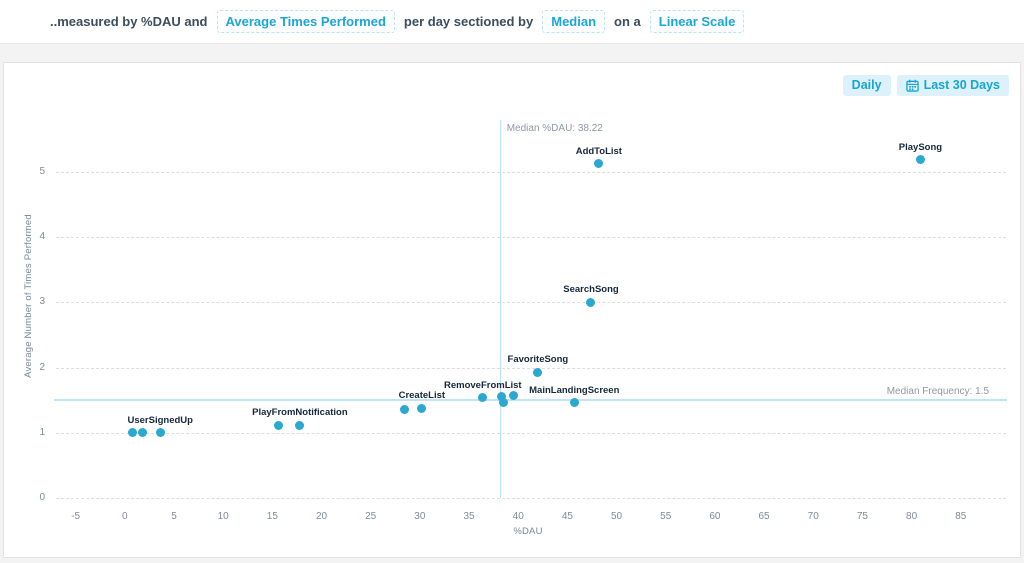  Describe the element at coordinates (574, 21) in the screenshot. I see `section-selector: Median` at that location.